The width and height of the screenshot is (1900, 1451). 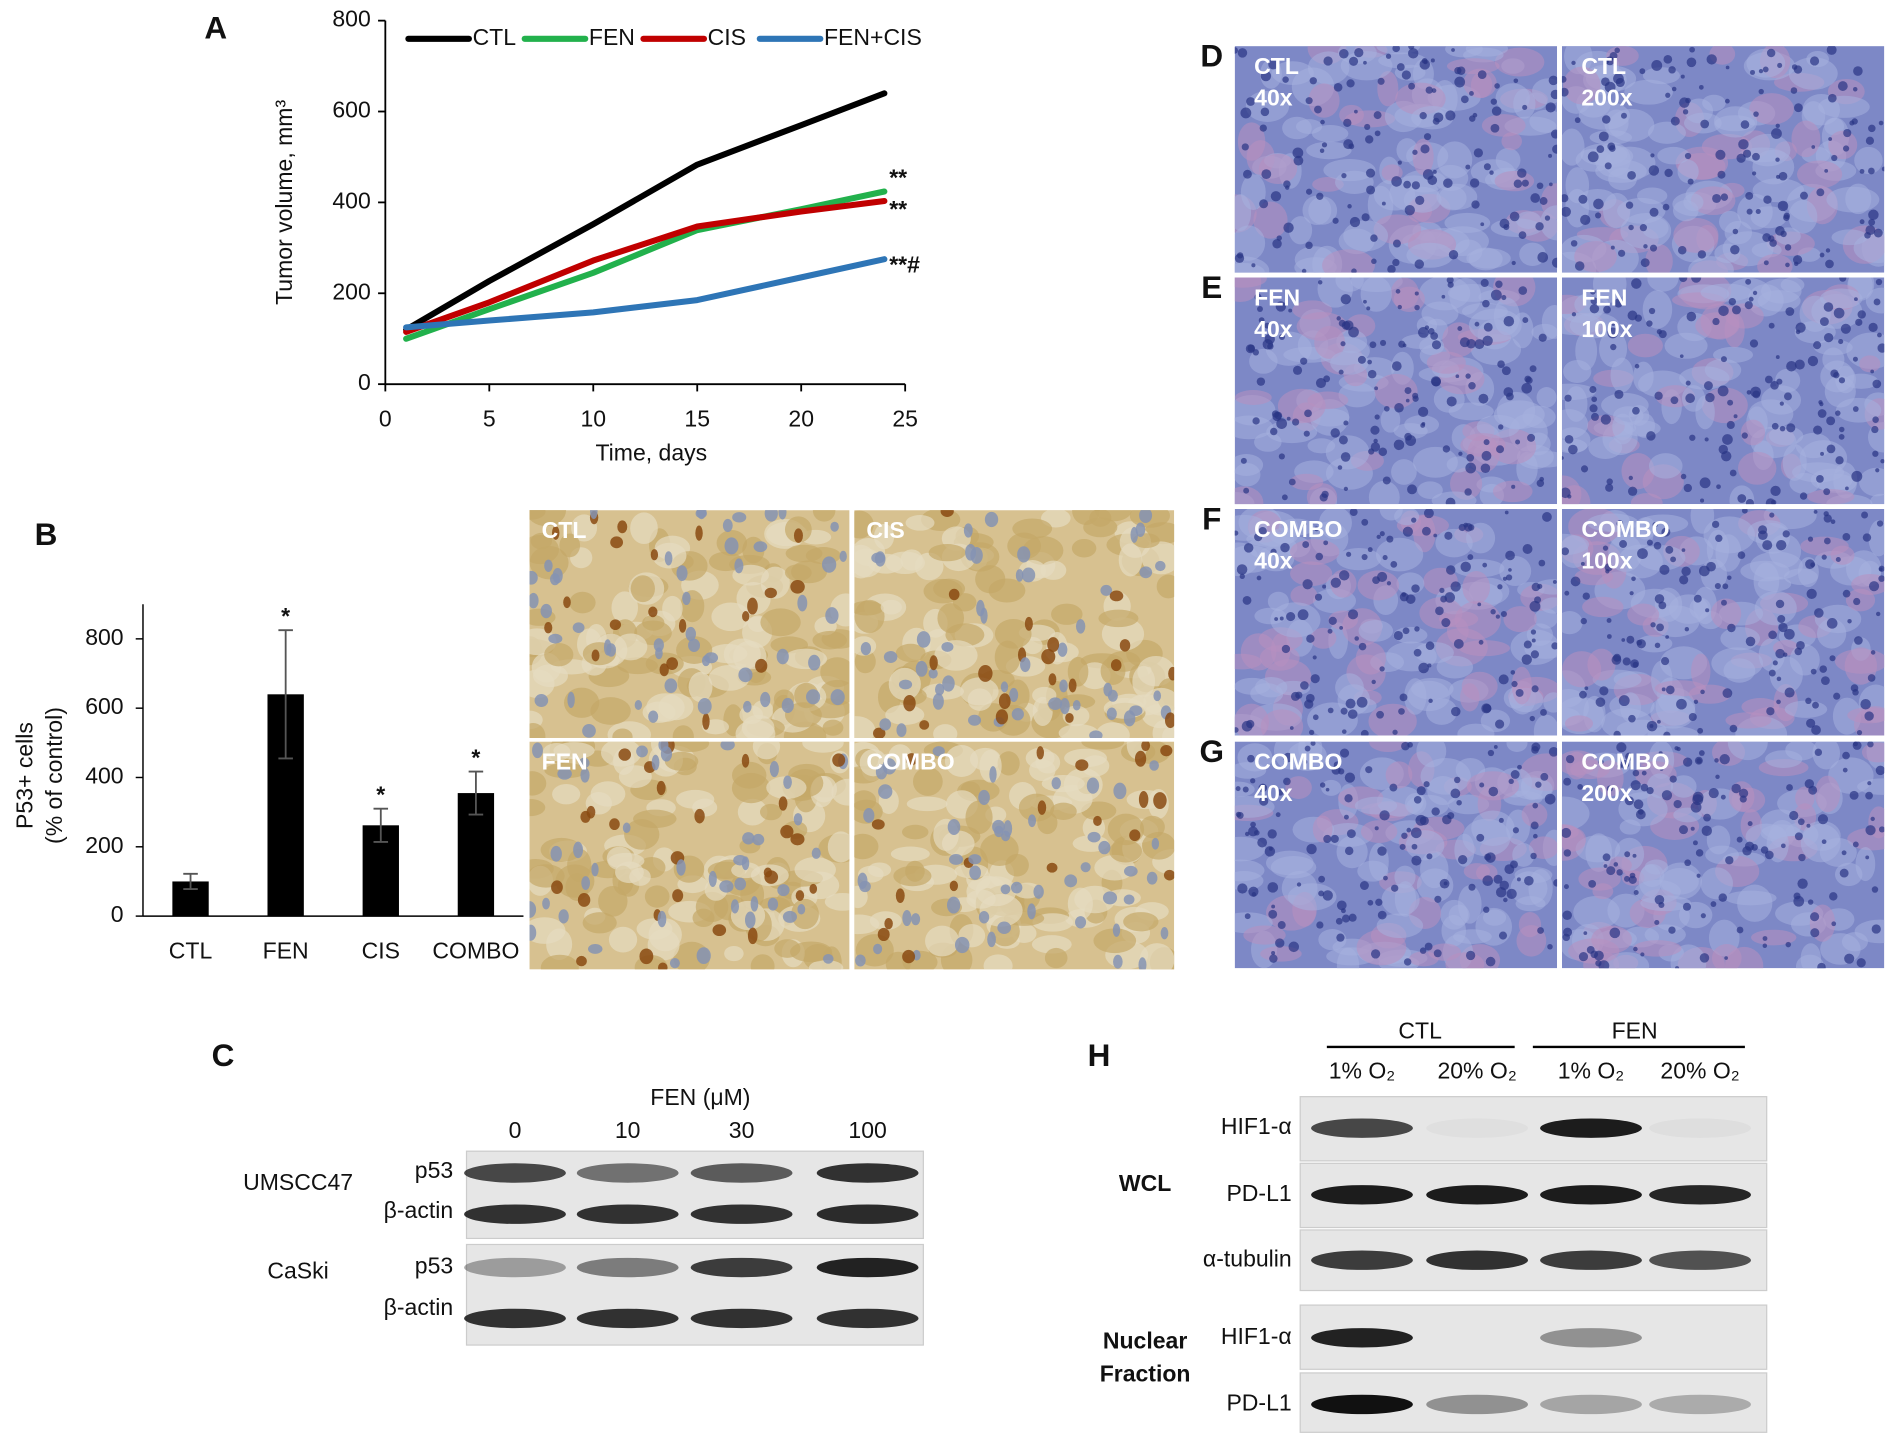 What do you see at coordinates (1211, 518) in the screenshot?
I see `panel-letter: F` at bounding box center [1211, 518].